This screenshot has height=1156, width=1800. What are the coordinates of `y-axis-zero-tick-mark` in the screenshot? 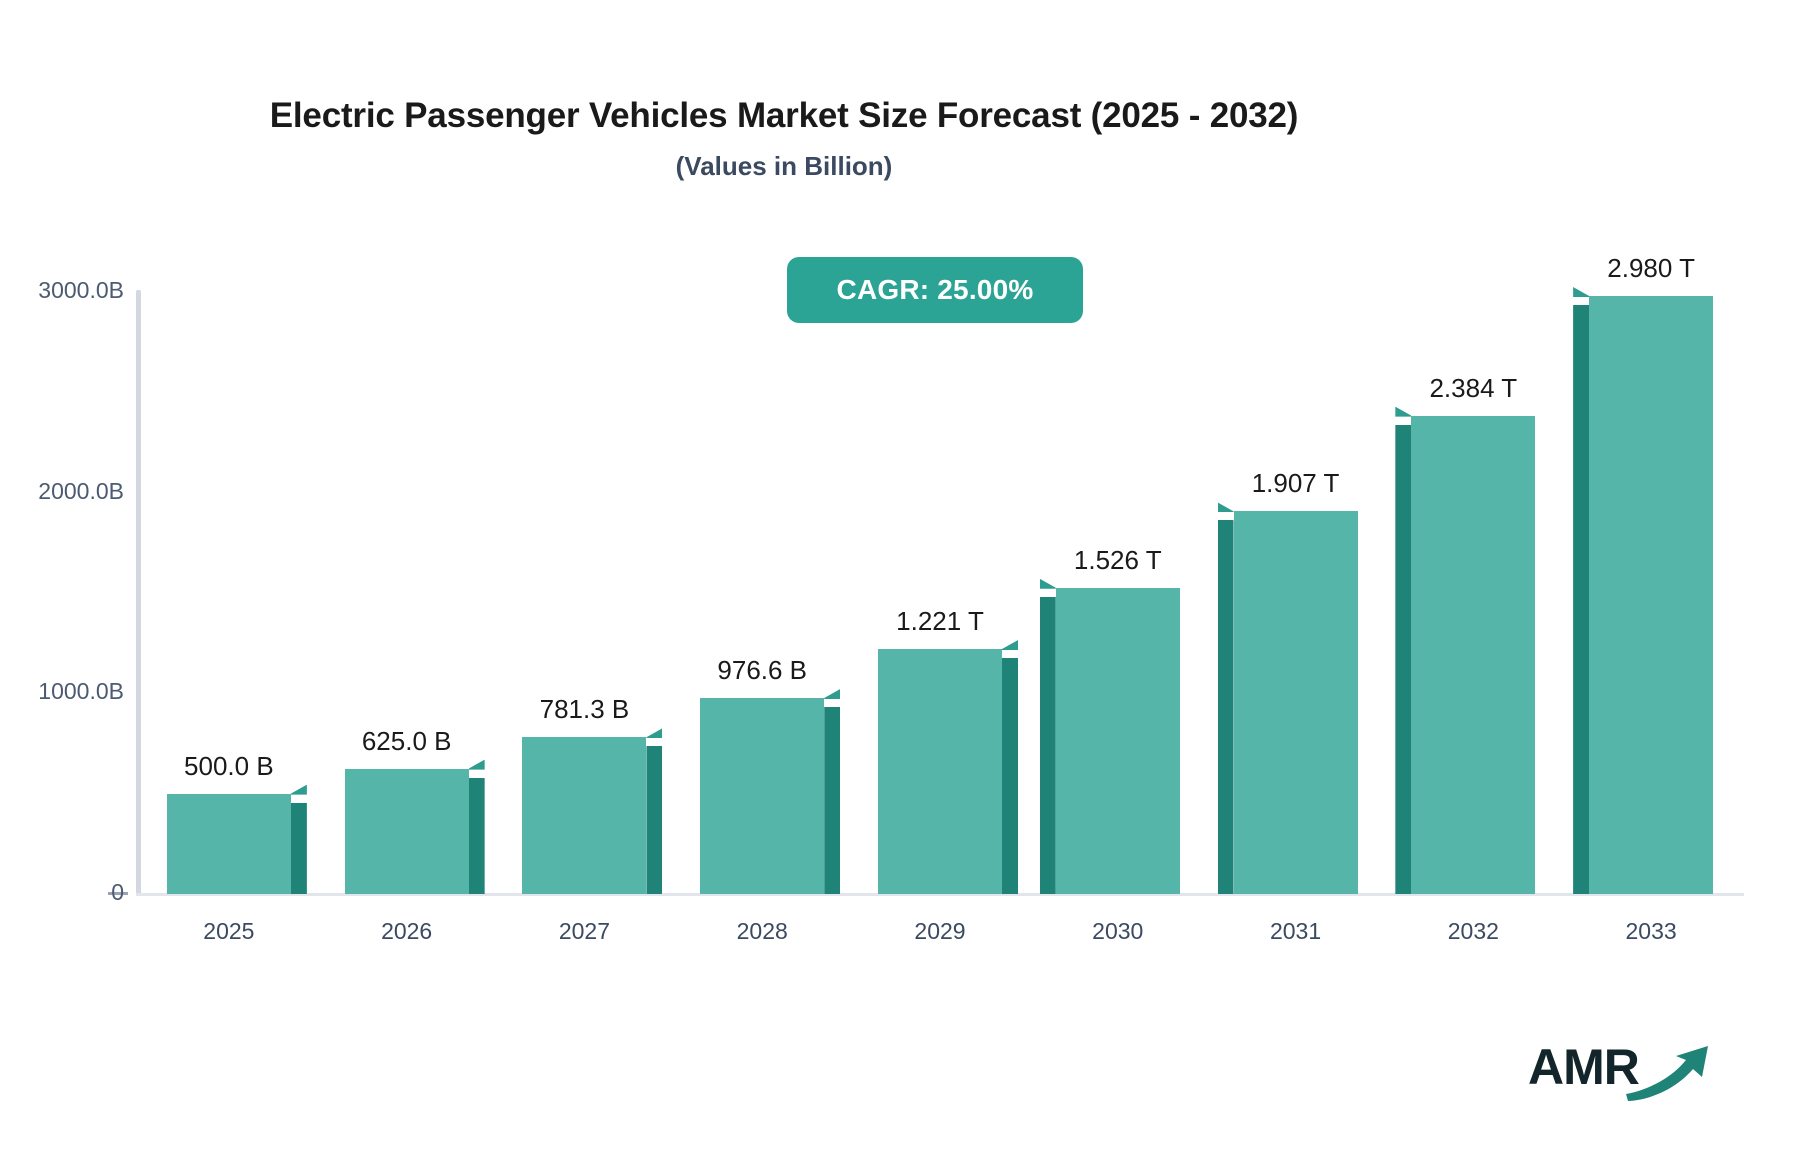 It's located at (118, 893).